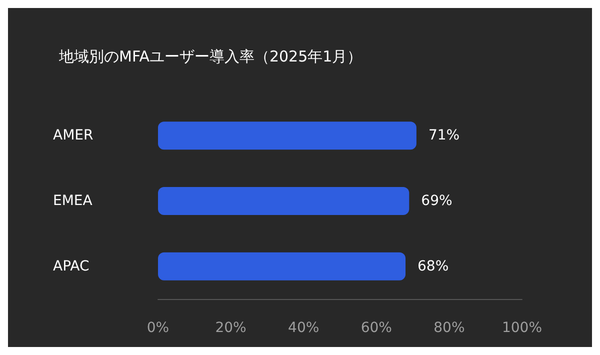  I want to click on data-label: 68%, so click(433, 266).